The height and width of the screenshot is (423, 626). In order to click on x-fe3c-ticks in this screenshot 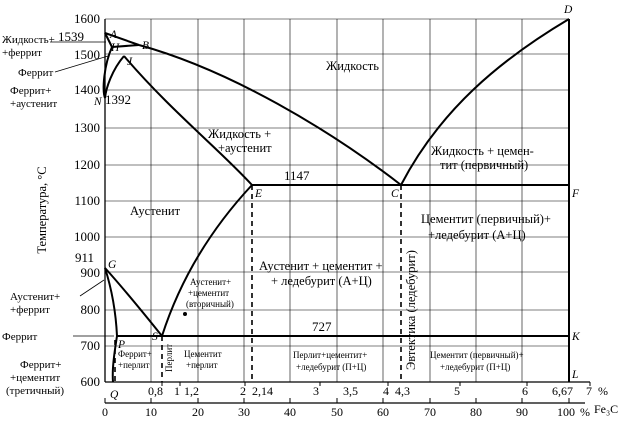, I will do `click(337, 400)`.